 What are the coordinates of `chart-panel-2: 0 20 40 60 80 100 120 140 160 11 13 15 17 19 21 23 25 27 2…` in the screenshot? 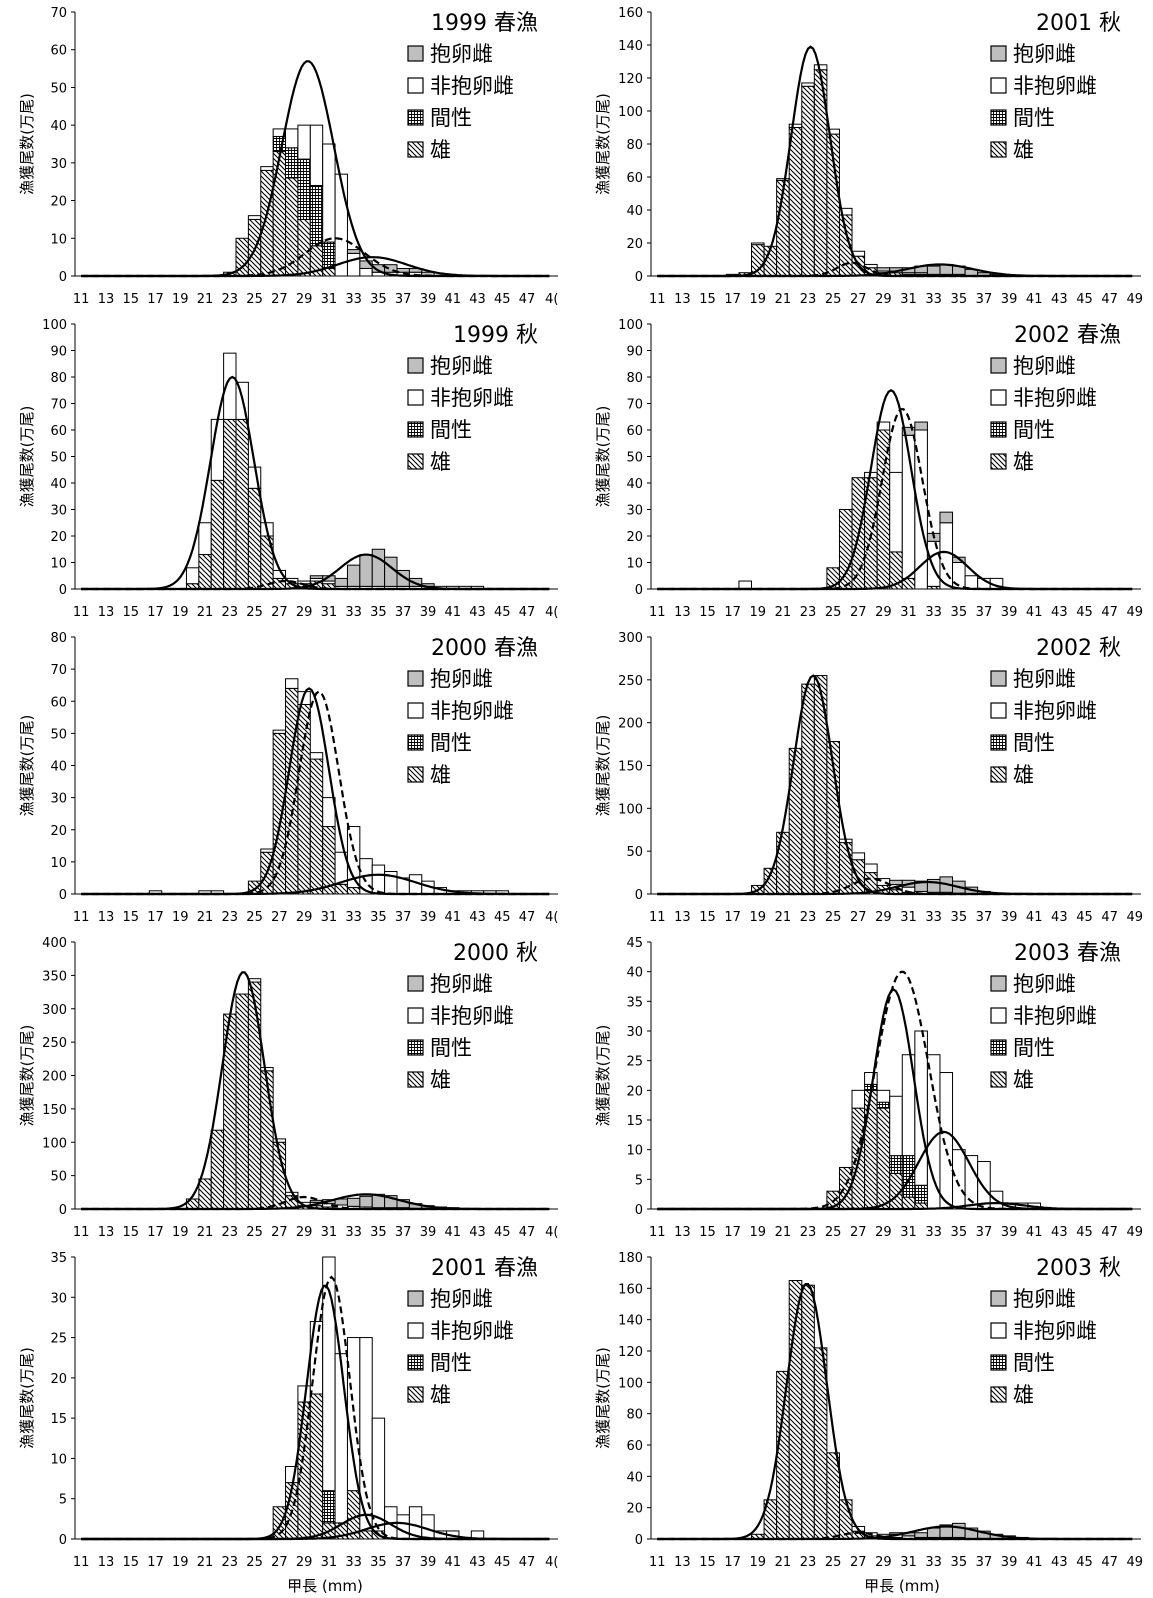 It's located at (864, 156).